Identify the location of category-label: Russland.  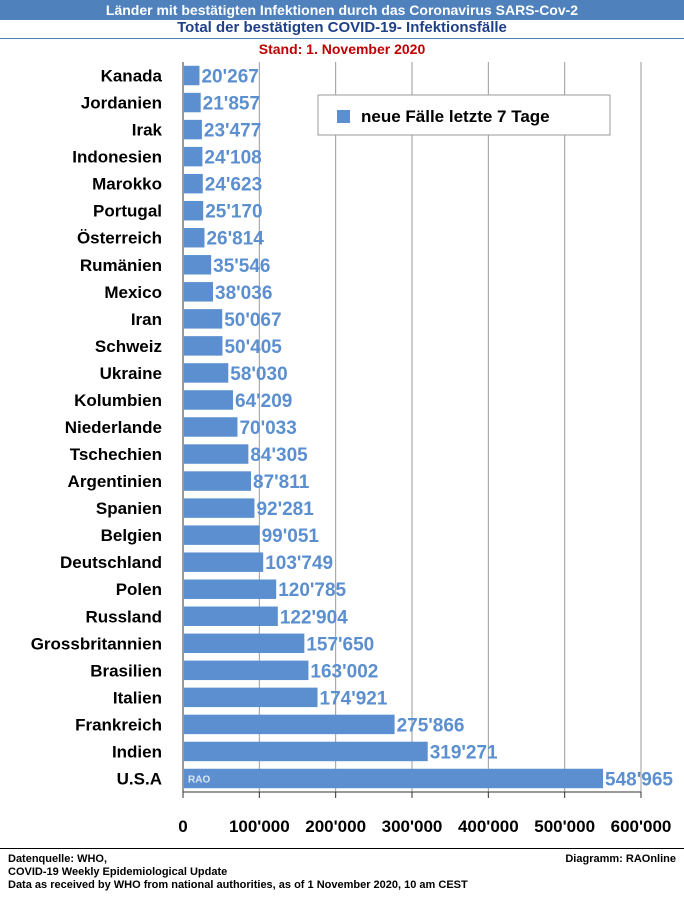
(123, 616).